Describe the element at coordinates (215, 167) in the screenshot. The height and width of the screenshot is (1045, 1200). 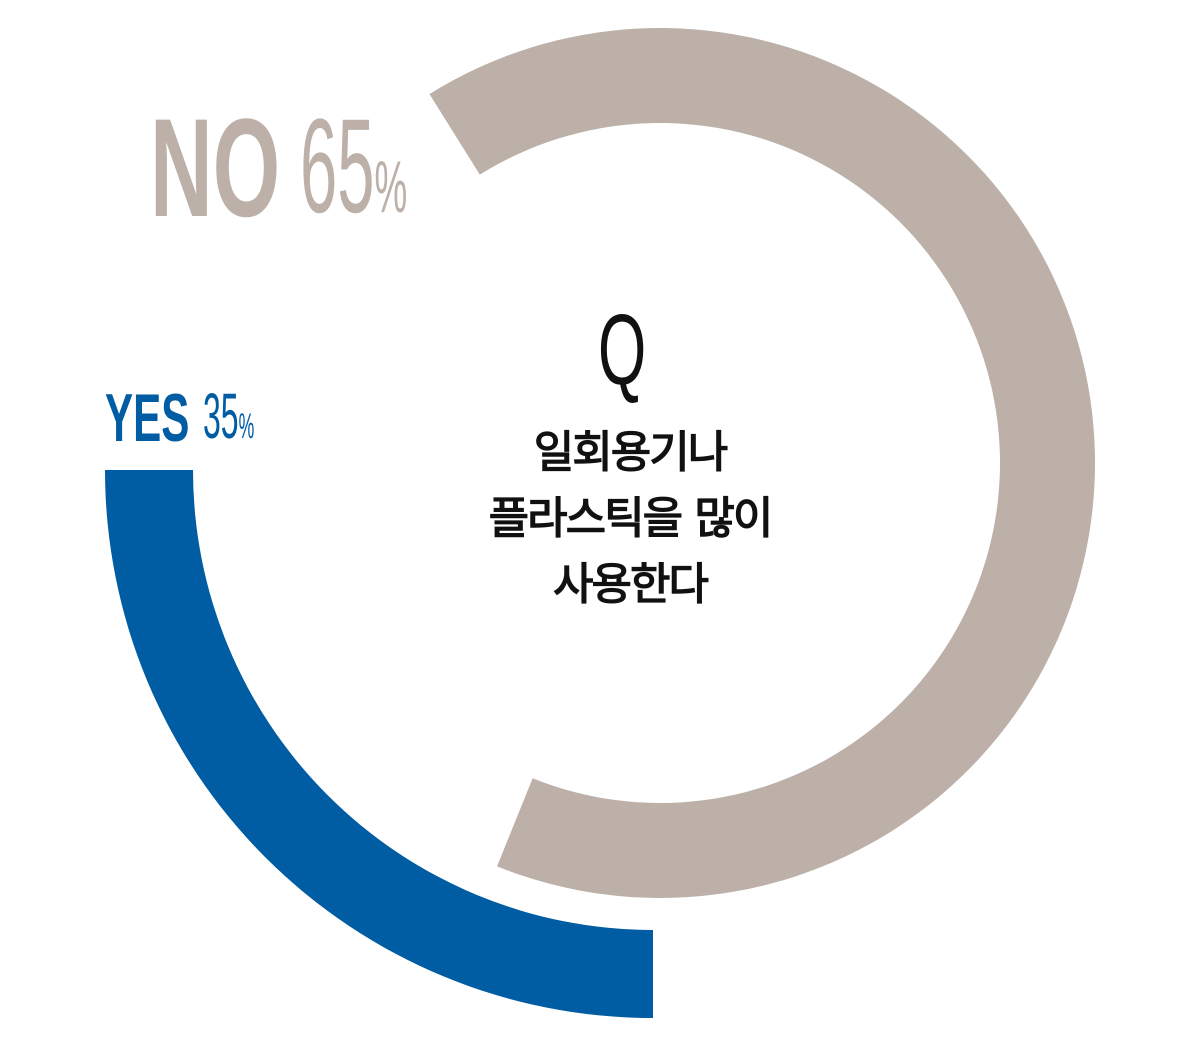
I see `no-label: NO` at that location.